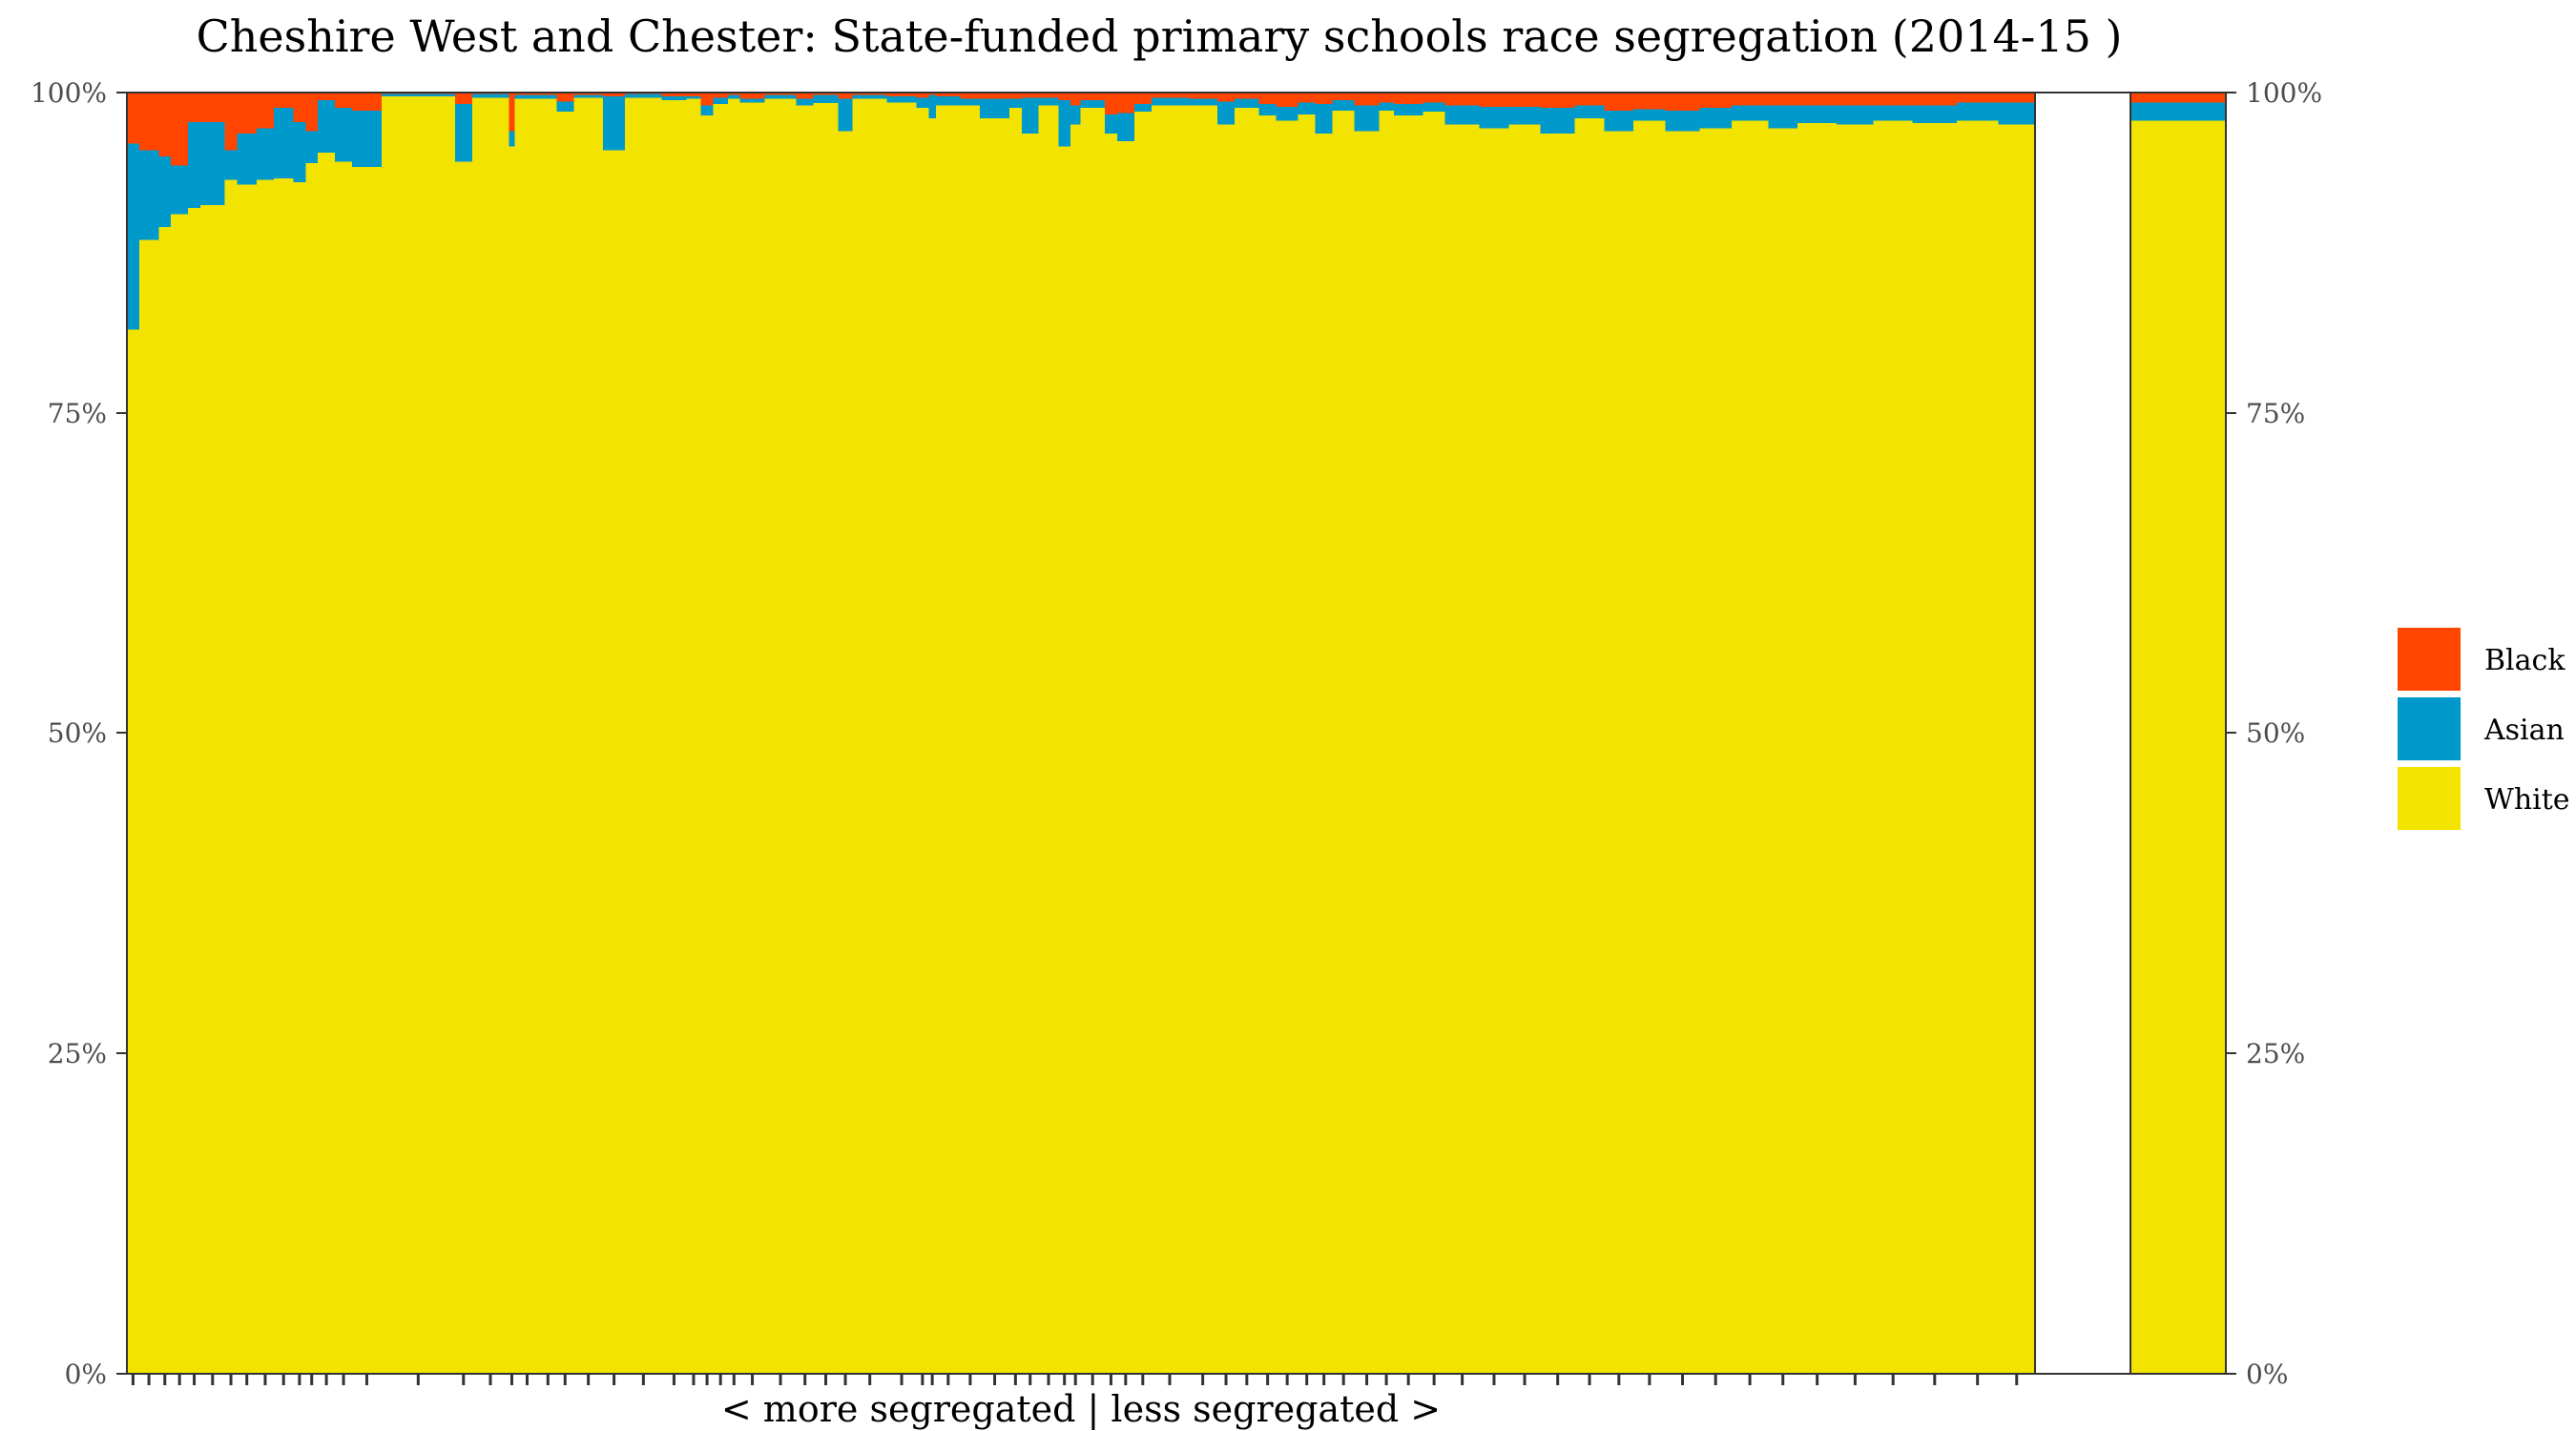 The image size is (2576, 1431). Describe the element at coordinates (2429, 659) in the screenshot. I see `legend-swatch-black` at that location.